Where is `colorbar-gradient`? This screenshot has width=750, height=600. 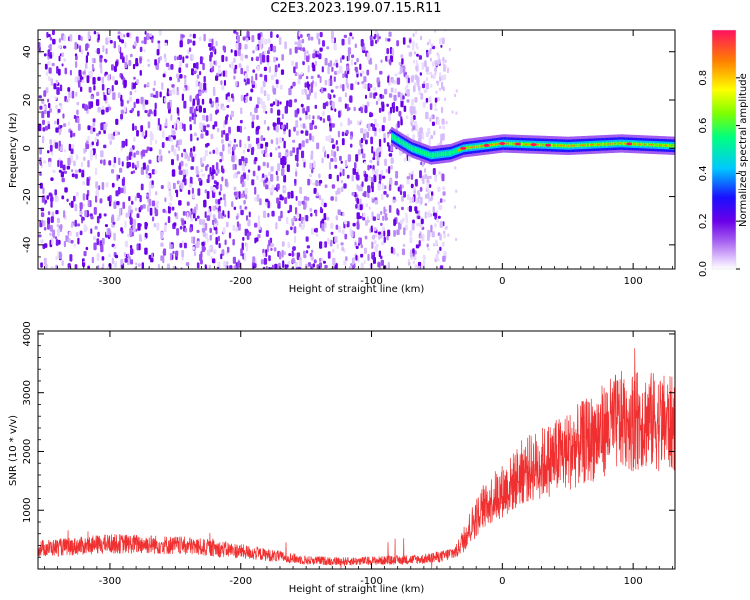
colorbar-gradient is located at coordinates (724, 149).